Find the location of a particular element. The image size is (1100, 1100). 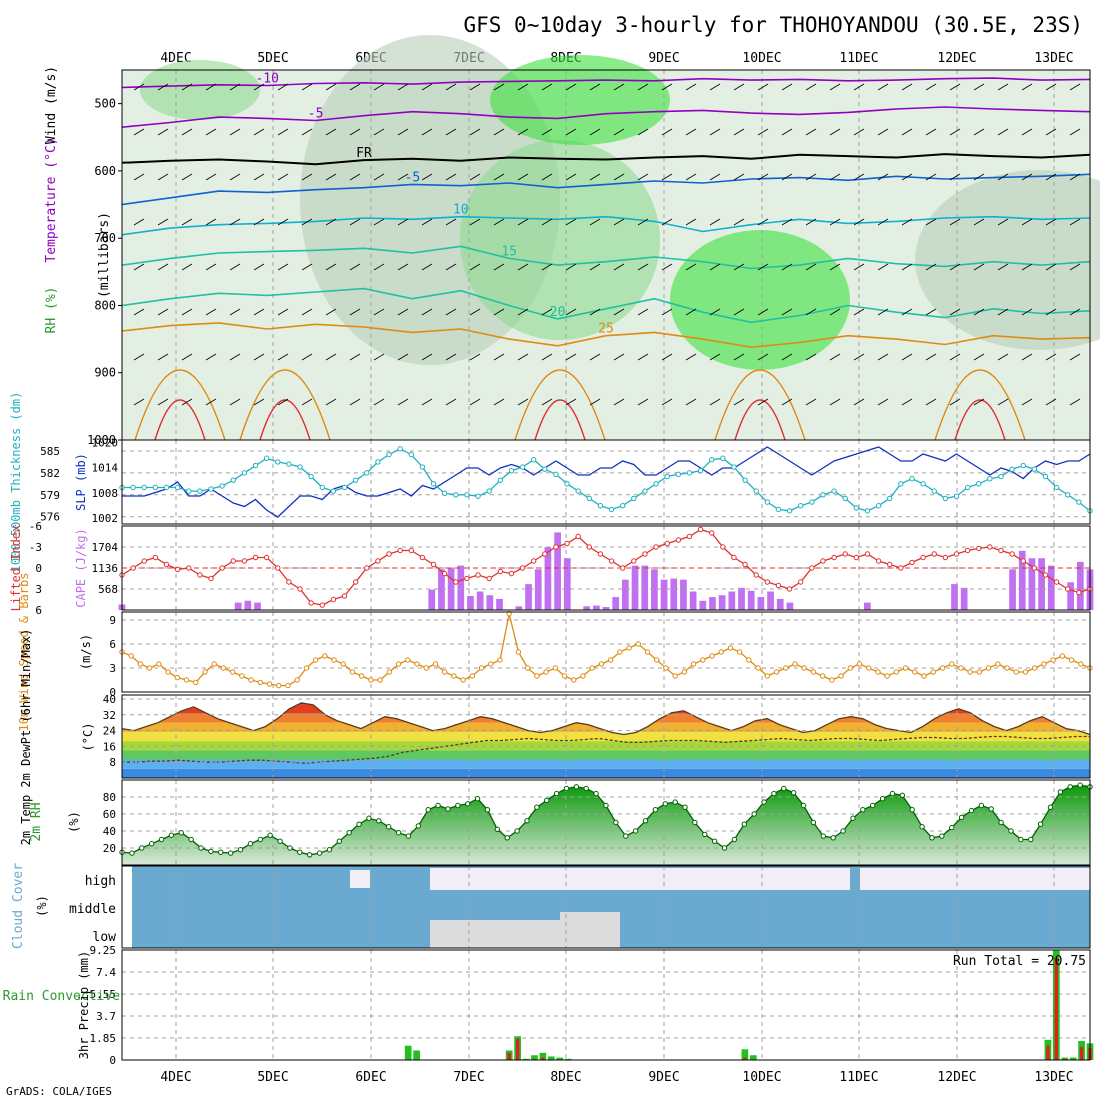

y-tick-label-li: 3 is located at coordinates (38, 589).